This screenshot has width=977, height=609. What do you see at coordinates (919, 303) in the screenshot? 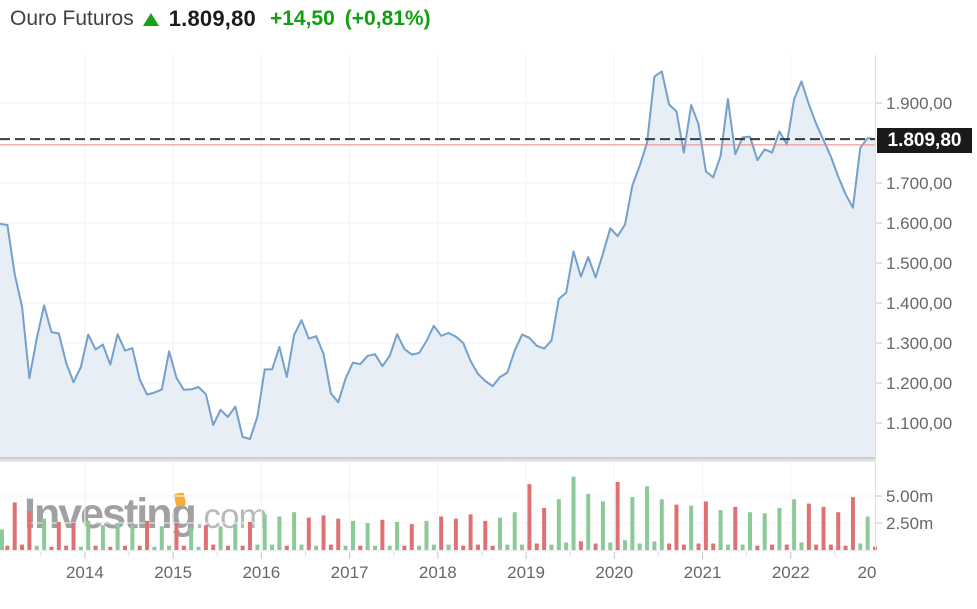
I see `svg-text: 1.400,00` at bounding box center [919, 303].